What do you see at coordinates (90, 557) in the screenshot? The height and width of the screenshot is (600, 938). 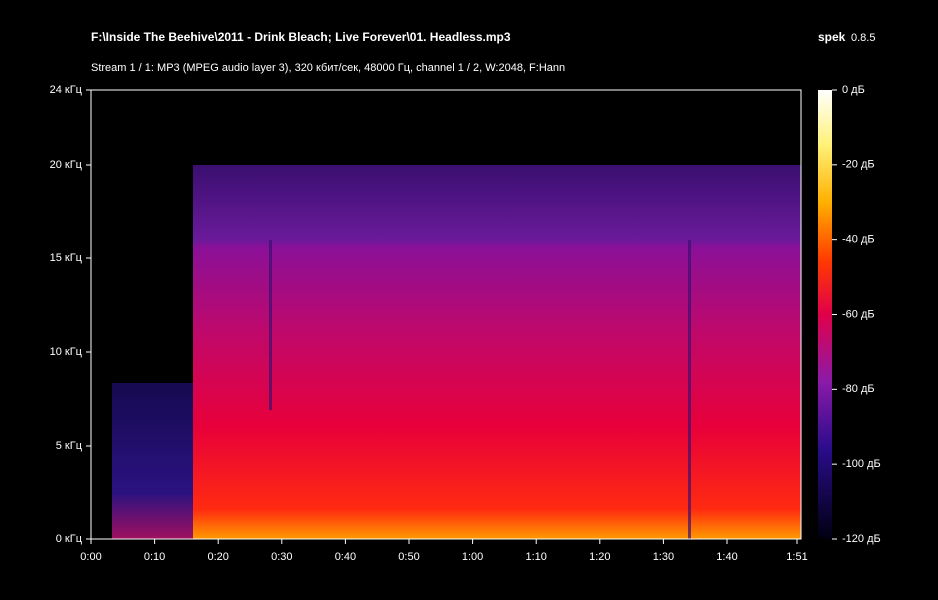 I see `time-label: 0:00` at bounding box center [90, 557].